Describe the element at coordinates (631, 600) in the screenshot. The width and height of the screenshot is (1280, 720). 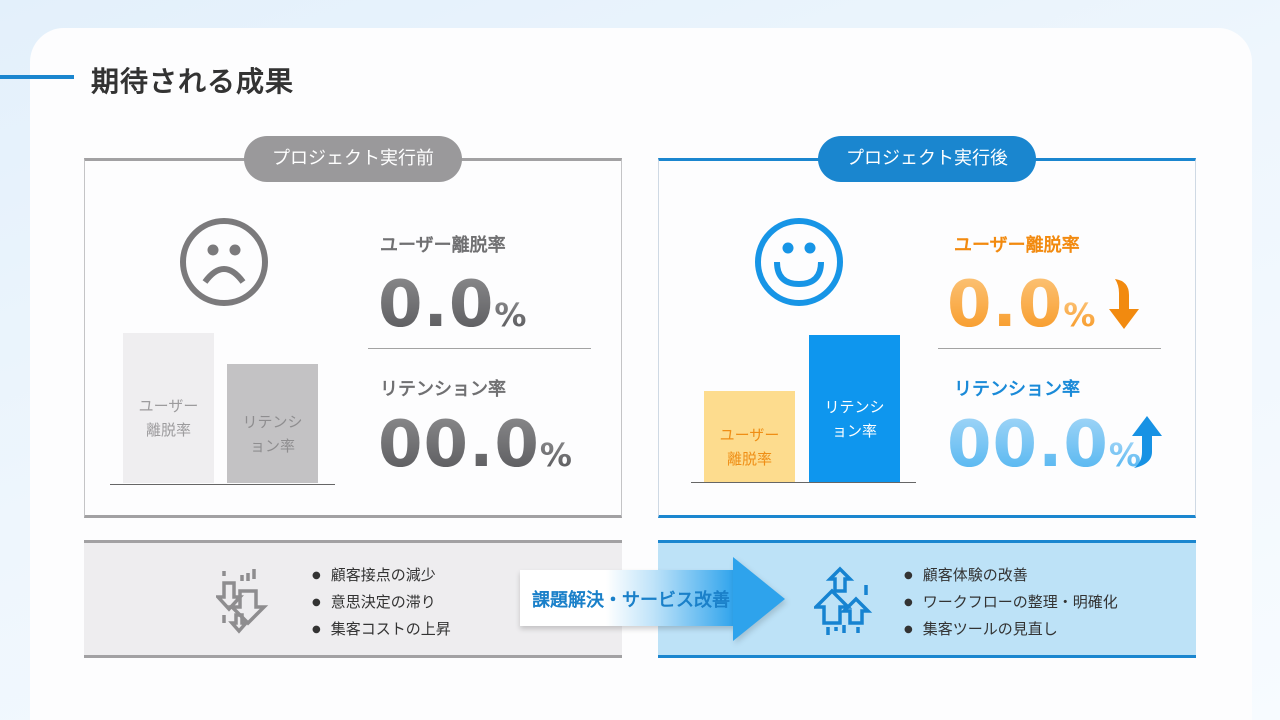
I see `transition-label: 課題解決・サービス改善` at that location.